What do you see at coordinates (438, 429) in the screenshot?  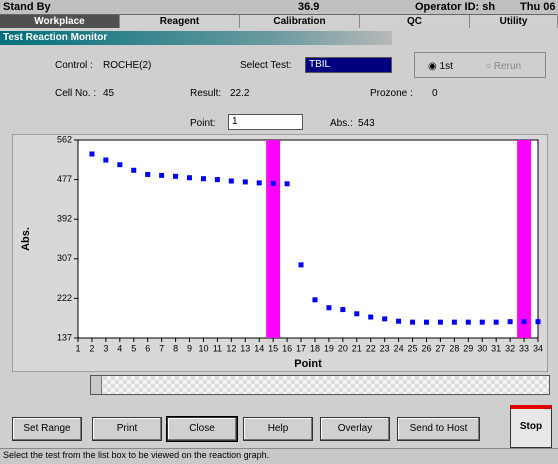 I see `button: Send to Host` at bounding box center [438, 429].